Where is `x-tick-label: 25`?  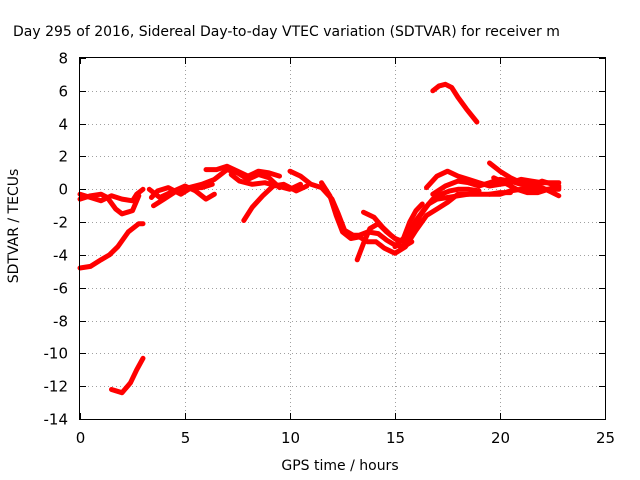
x-tick-label: 25 is located at coordinates (605, 438).